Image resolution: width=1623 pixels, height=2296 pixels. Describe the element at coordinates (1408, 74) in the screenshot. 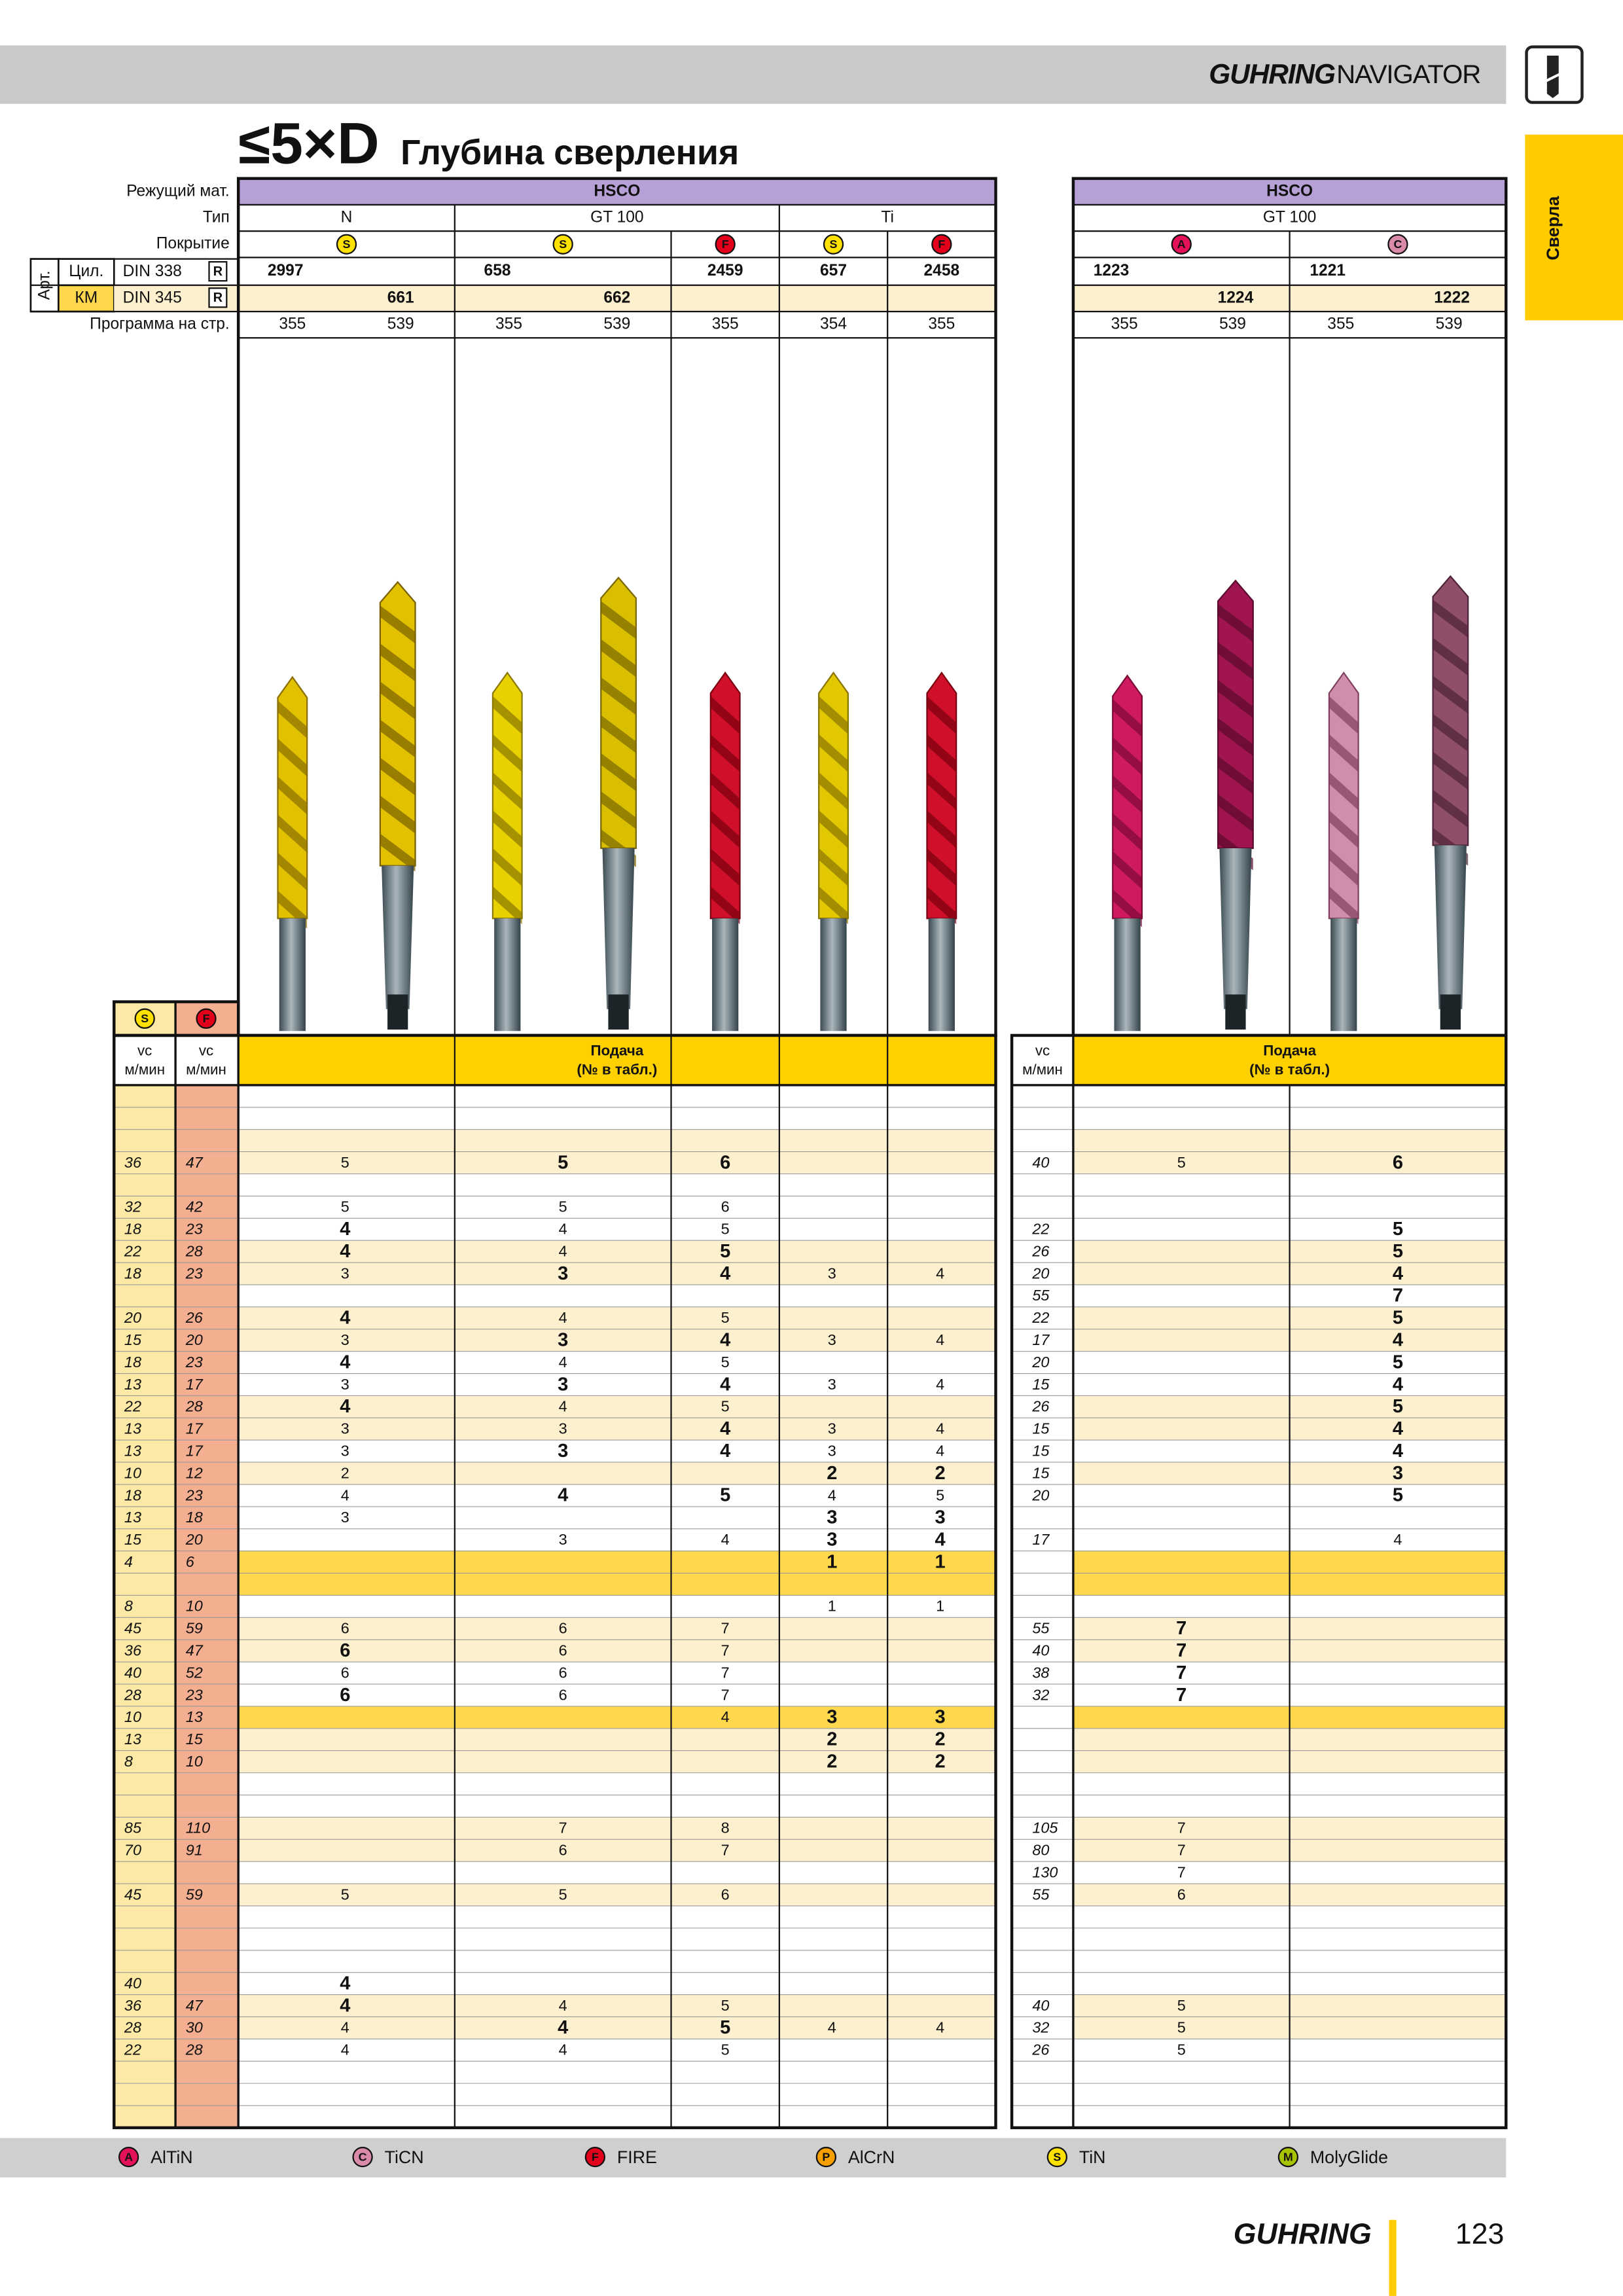

I see `brand-suffix: NAVIGATOR` at that location.